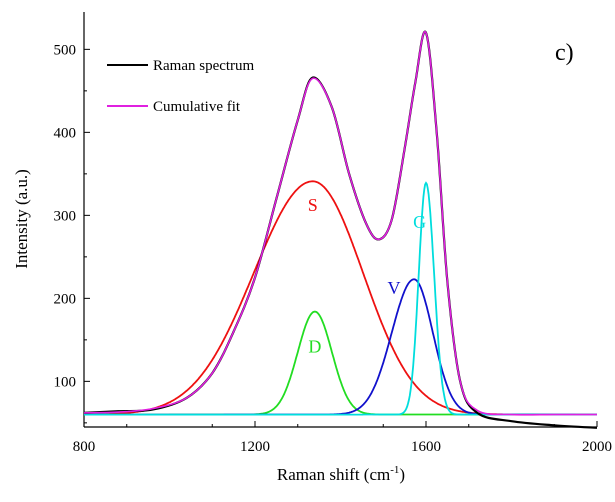  Describe the element at coordinates (197, 107) in the screenshot. I see `legend-label-fit: Cumulative fit` at that location.